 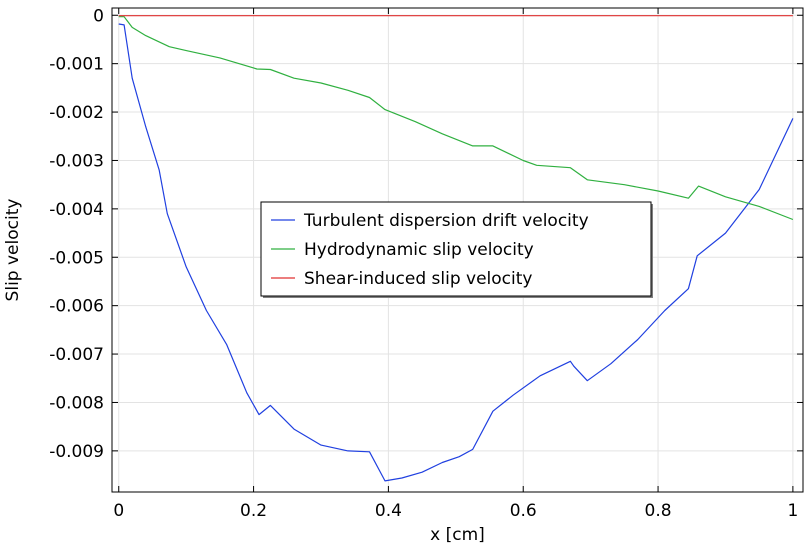 I want to click on y-tick-label: 0, so click(x=98, y=16).